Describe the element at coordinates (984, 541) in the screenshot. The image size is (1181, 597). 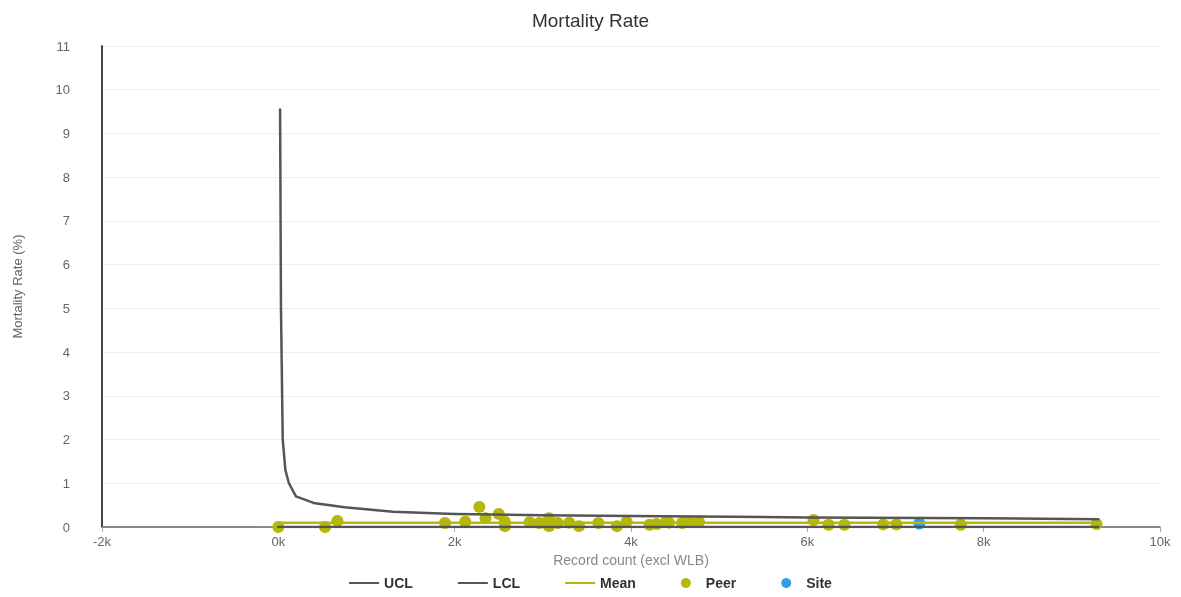
I see `x-tick-label: 8k` at that location.